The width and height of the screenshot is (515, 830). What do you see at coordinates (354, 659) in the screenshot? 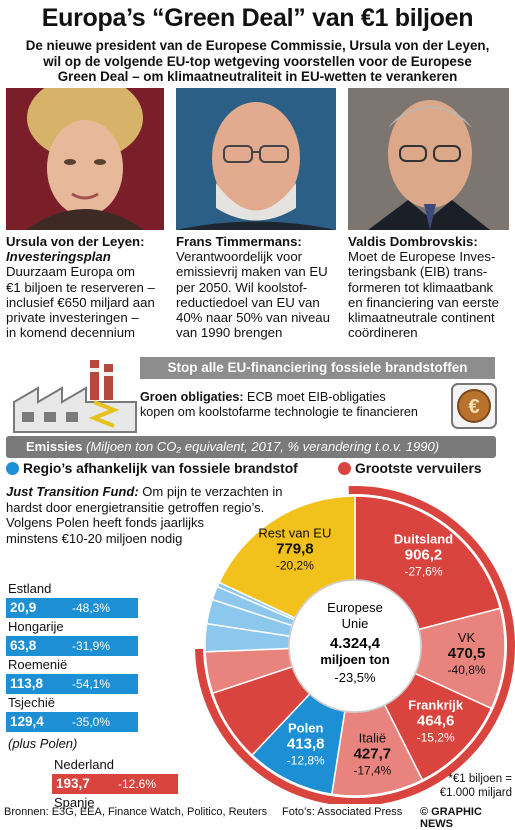
I see `center-unit: miljoen ton` at bounding box center [354, 659].